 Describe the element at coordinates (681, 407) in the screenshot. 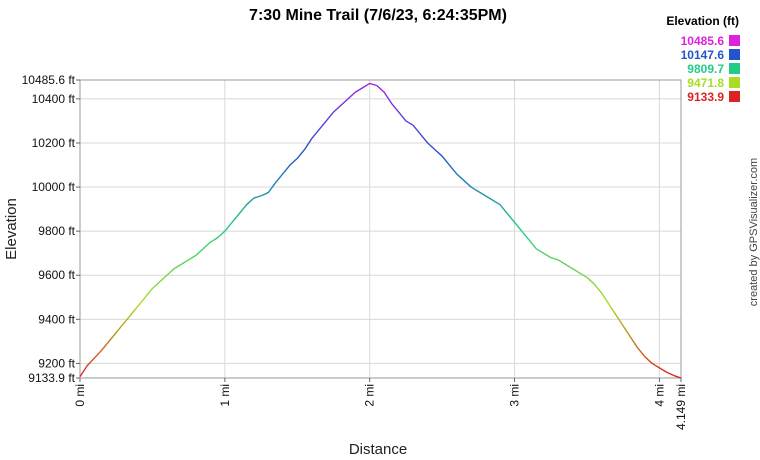

I see `x-tick-label: 4.149 mi` at that location.